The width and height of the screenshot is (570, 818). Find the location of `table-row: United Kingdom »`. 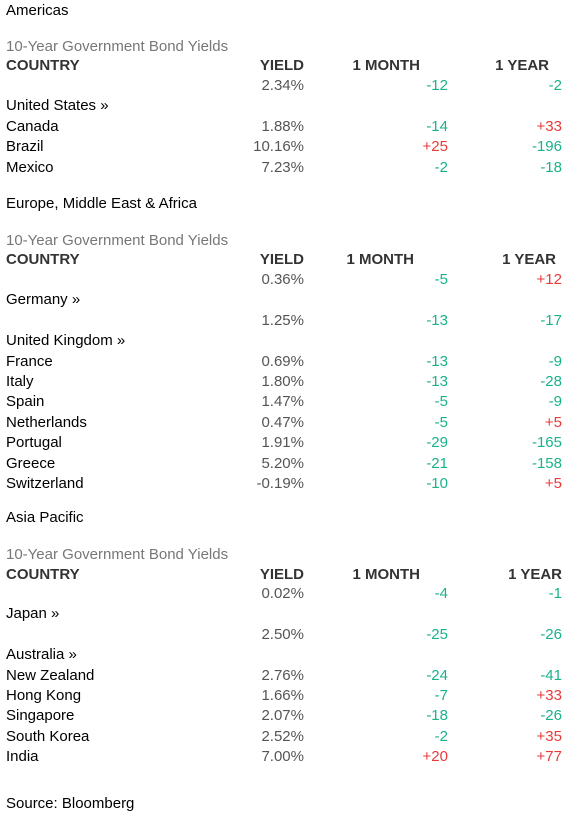

table-row: United Kingdom » is located at coordinates (285, 341).